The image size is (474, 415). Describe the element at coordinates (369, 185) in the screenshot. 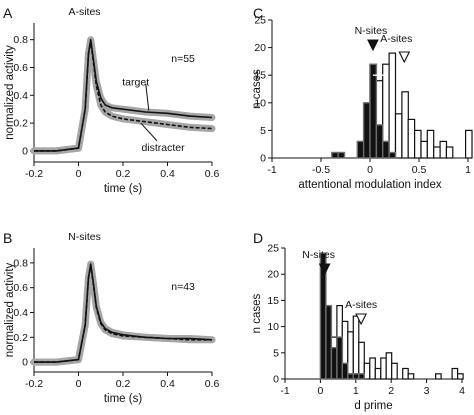

I see `x-axis-label: attentional modulation index` at that location.